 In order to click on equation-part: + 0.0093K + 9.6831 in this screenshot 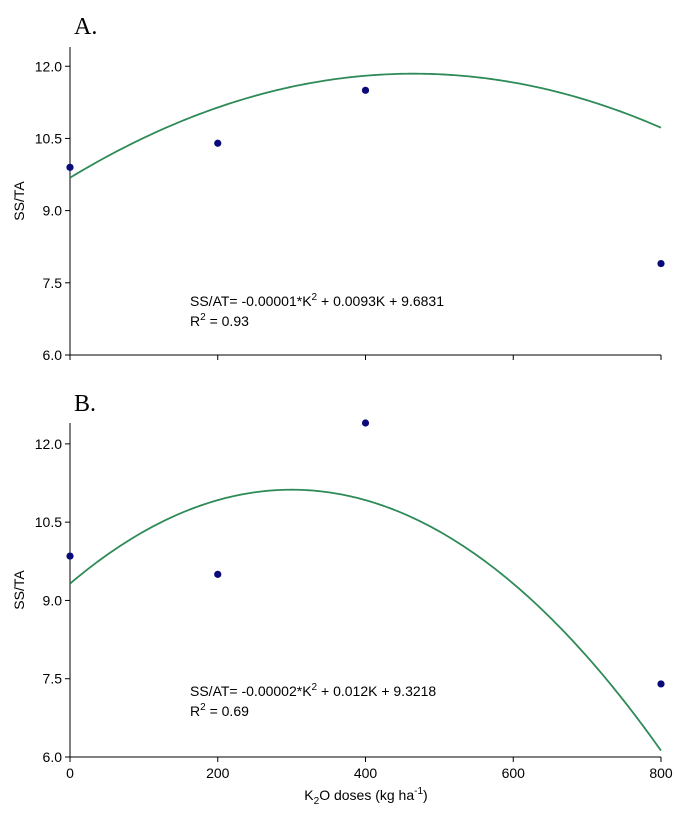, I will do `click(380, 301)`.